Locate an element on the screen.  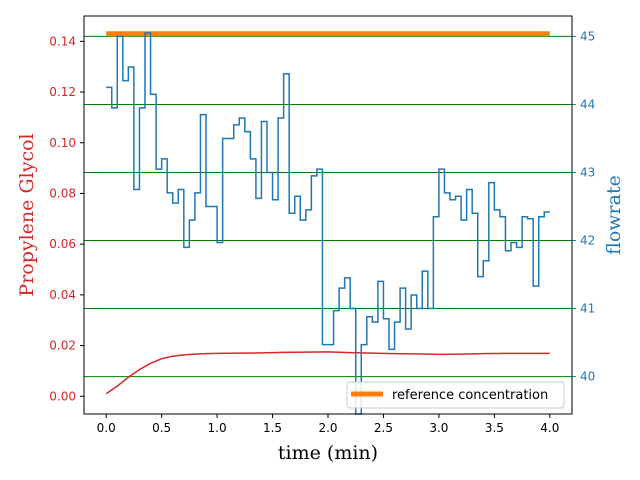
y-right-tick-label: 42 is located at coordinates (587, 241).